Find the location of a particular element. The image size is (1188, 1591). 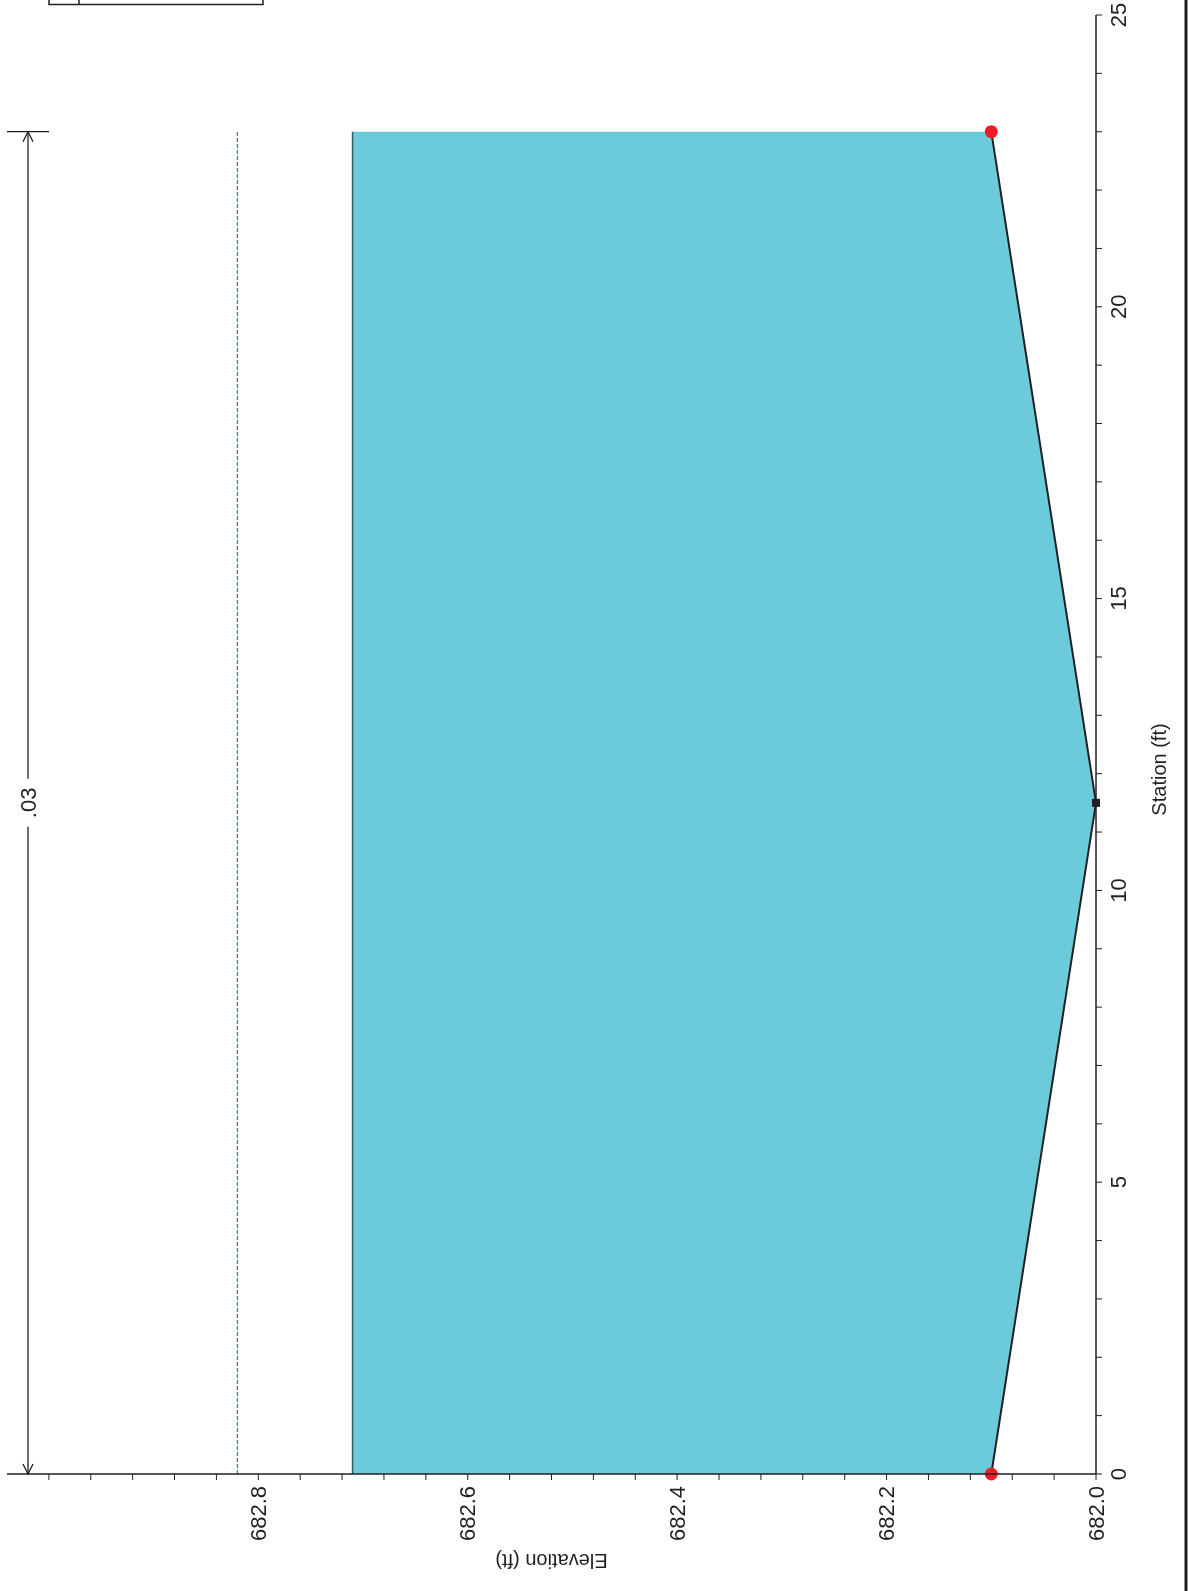

y-tick-label: 5 is located at coordinates (1118, 1182).